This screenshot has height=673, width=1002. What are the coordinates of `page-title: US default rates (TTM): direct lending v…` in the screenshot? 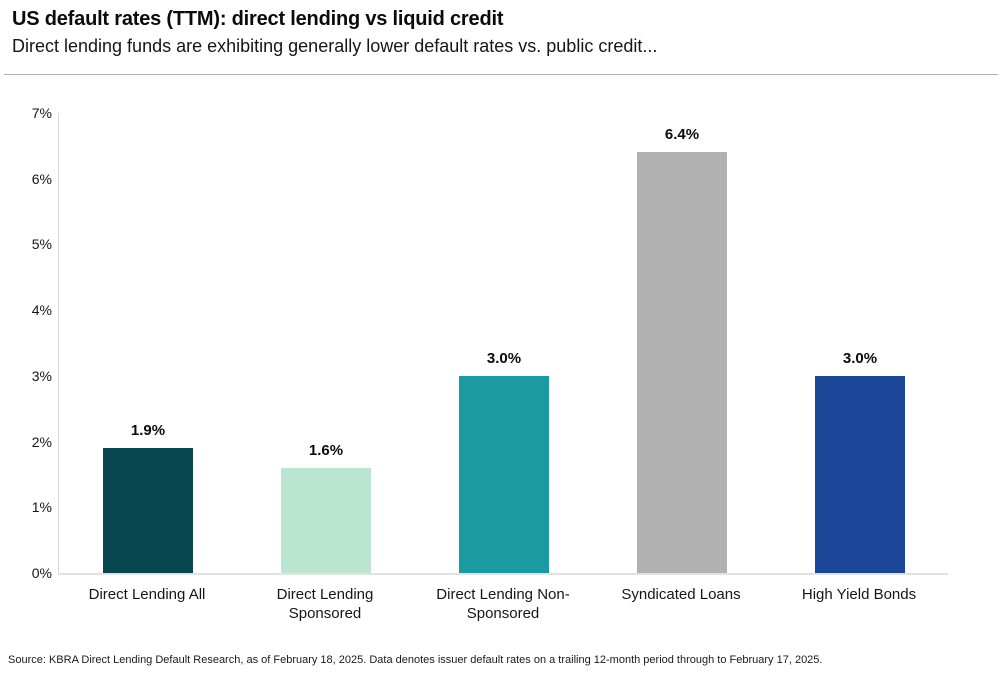 It's located at (258, 19).